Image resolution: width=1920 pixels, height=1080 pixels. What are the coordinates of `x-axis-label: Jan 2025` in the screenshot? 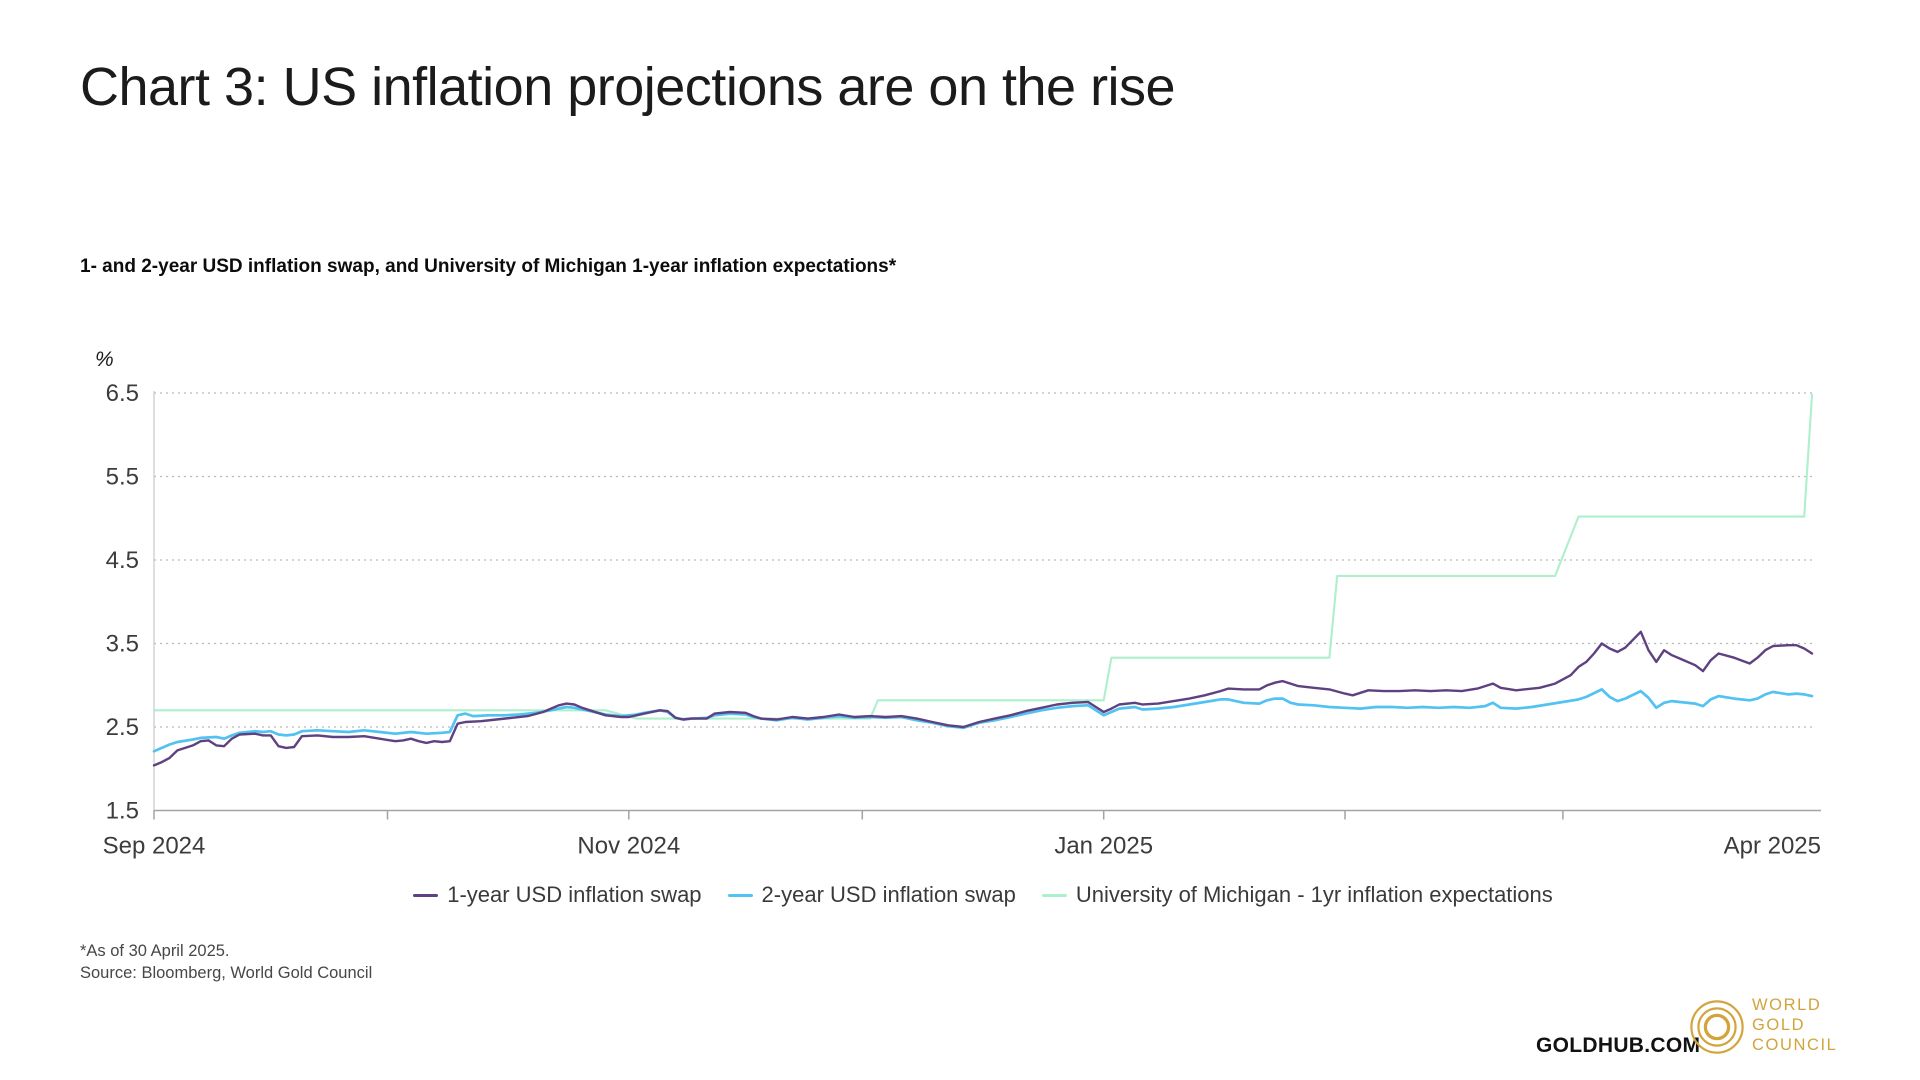 It's located at (1103, 846).